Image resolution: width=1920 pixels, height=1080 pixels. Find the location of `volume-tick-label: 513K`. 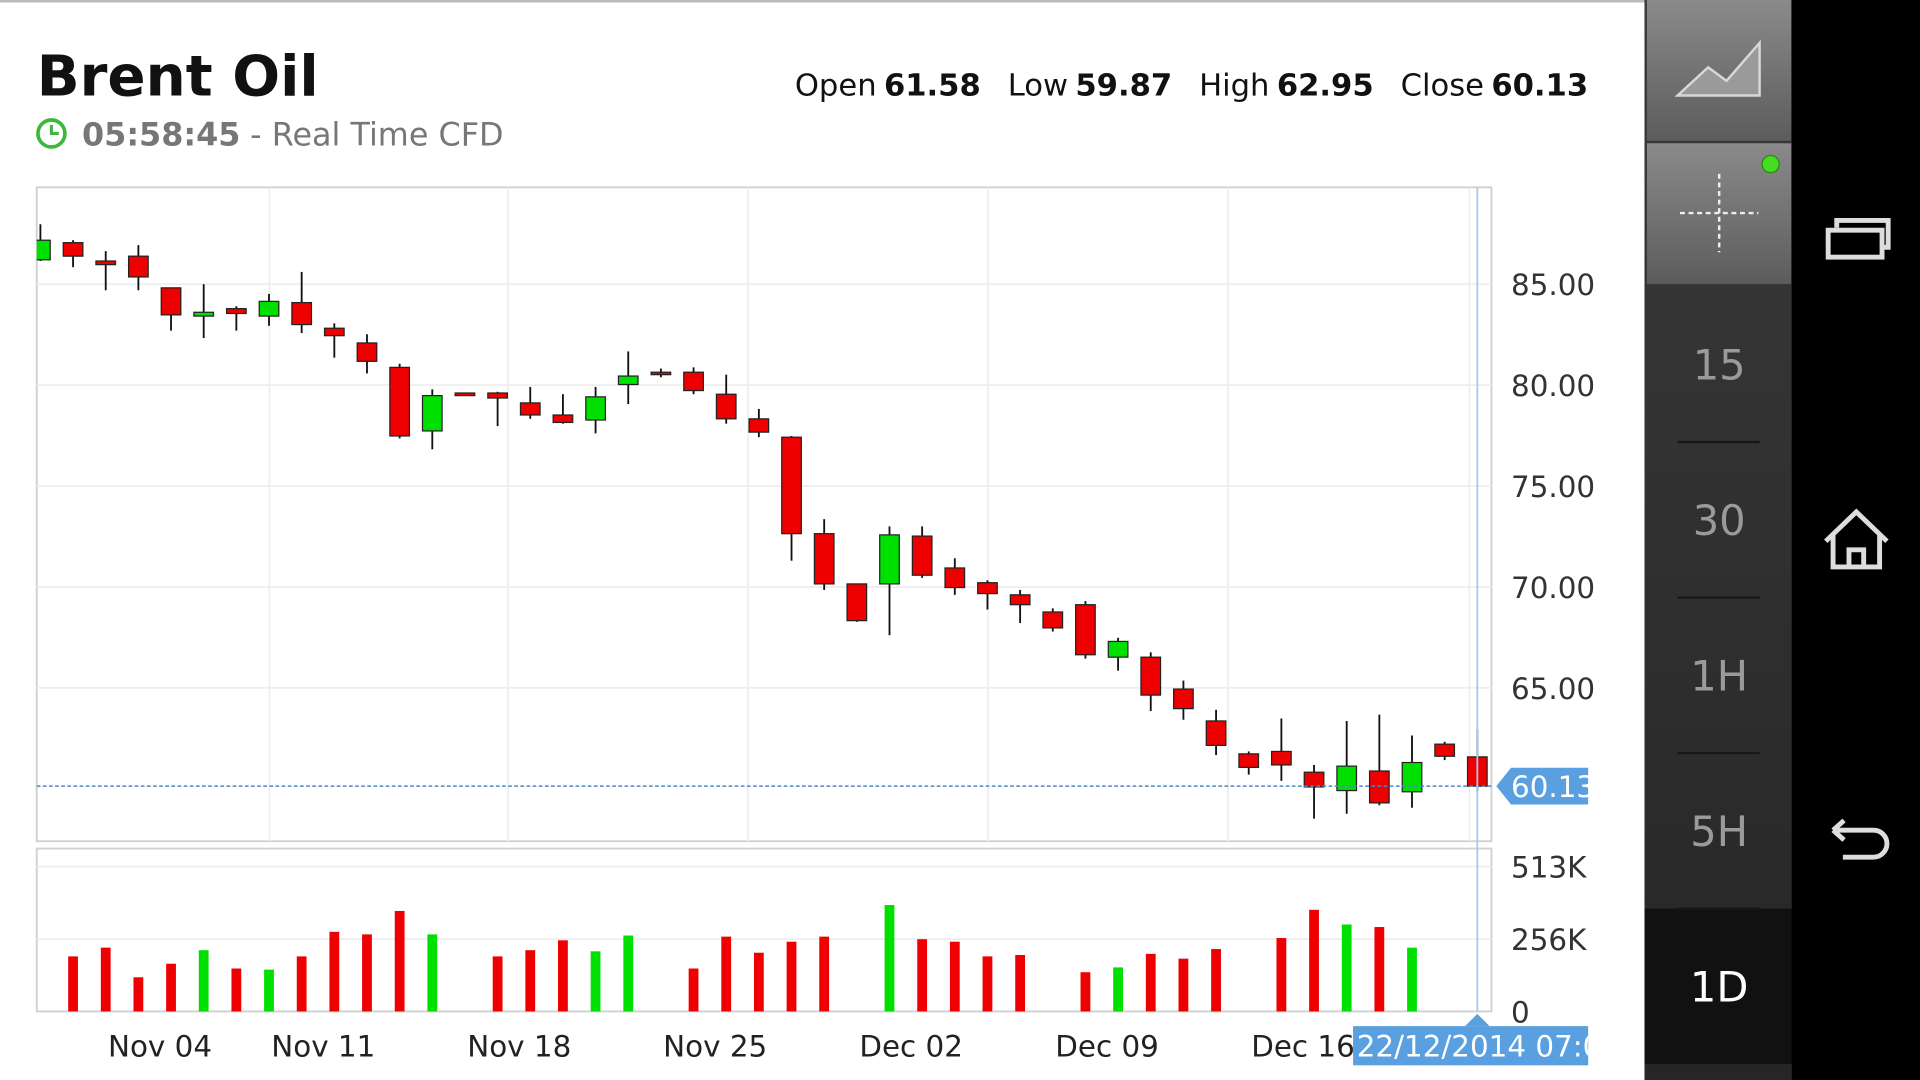

volume-tick-label: 513K is located at coordinates (1549, 868).